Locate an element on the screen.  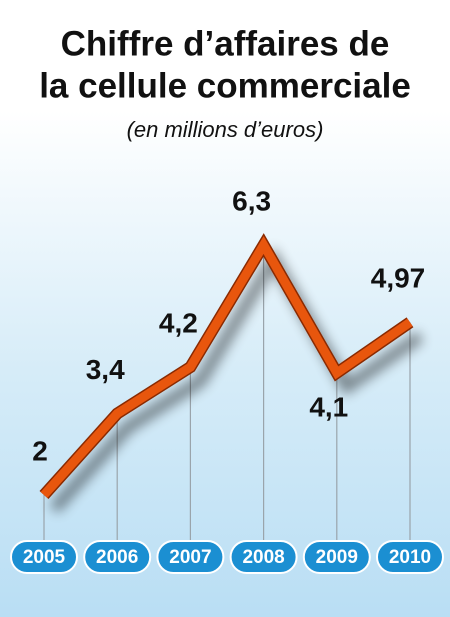
value-label: 4,97 is located at coordinates (398, 278).